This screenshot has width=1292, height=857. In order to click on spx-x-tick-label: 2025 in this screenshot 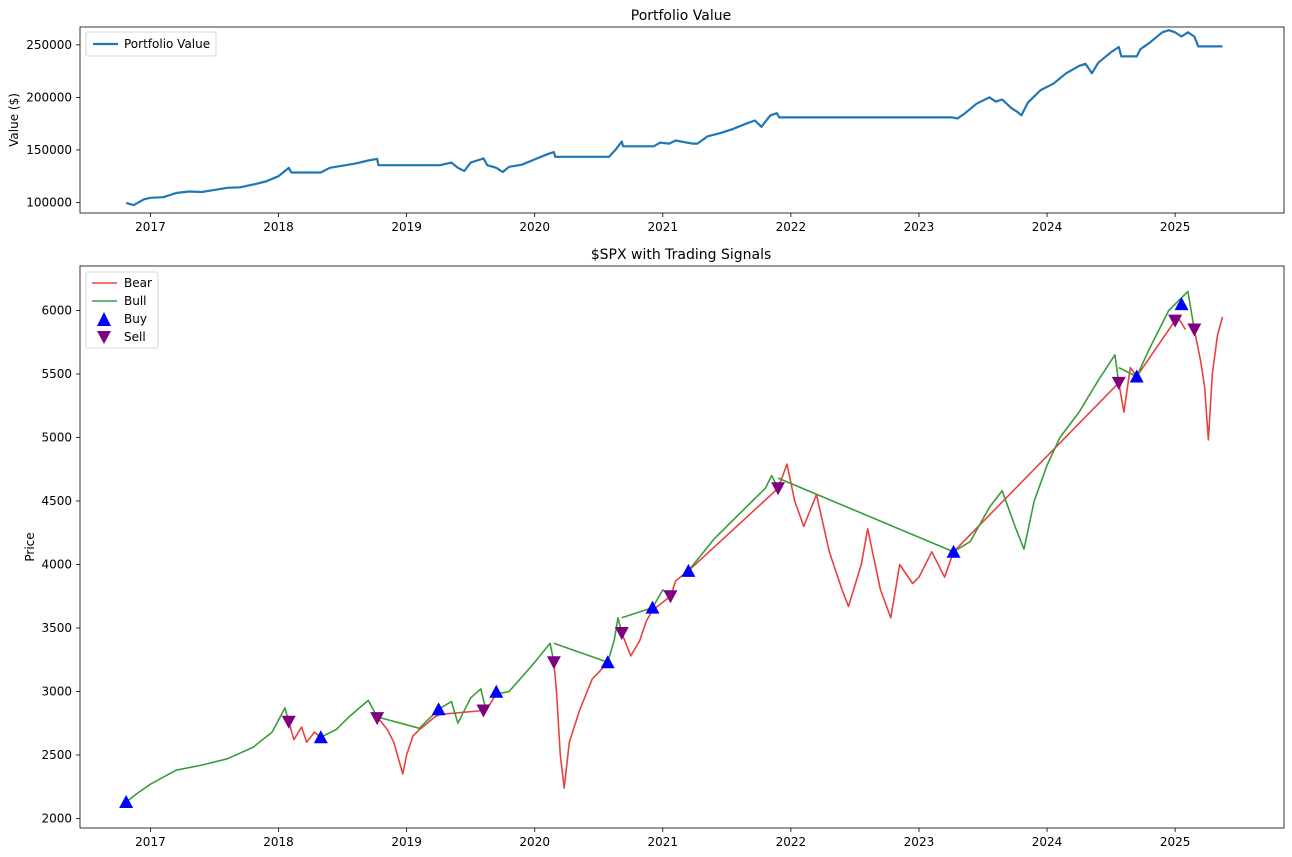, I will do `click(1175, 842)`.